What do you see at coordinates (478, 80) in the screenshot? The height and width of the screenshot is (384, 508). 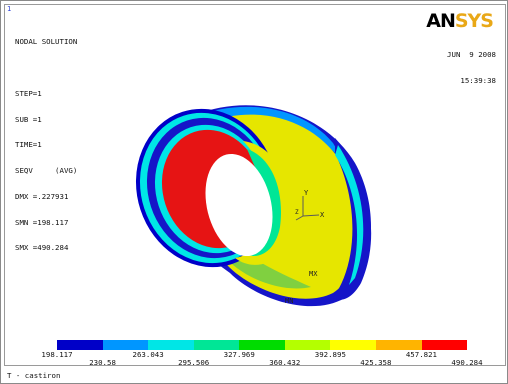 I see `plot-time: 15:39:38` at bounding box center [478, 80].